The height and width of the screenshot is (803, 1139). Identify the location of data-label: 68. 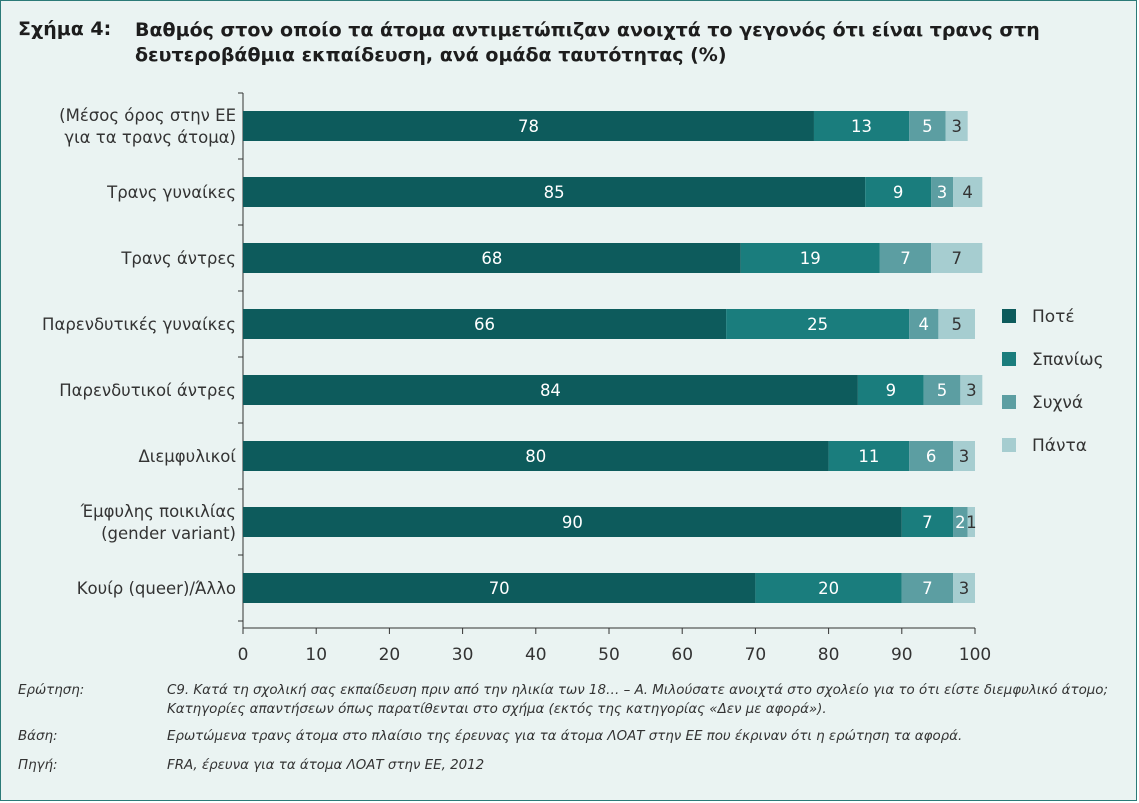
(491, 258).